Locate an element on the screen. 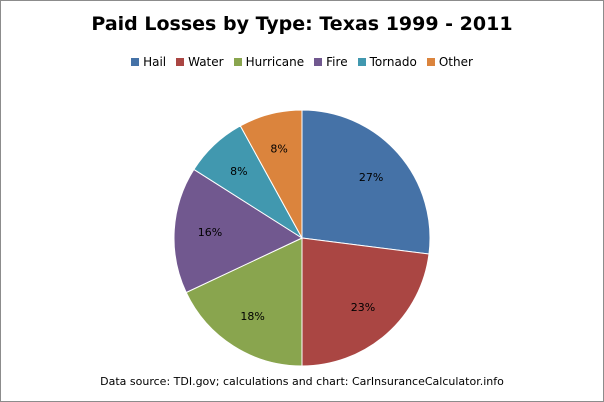  legend-label-water: Water is located at coordinates (206, 62).